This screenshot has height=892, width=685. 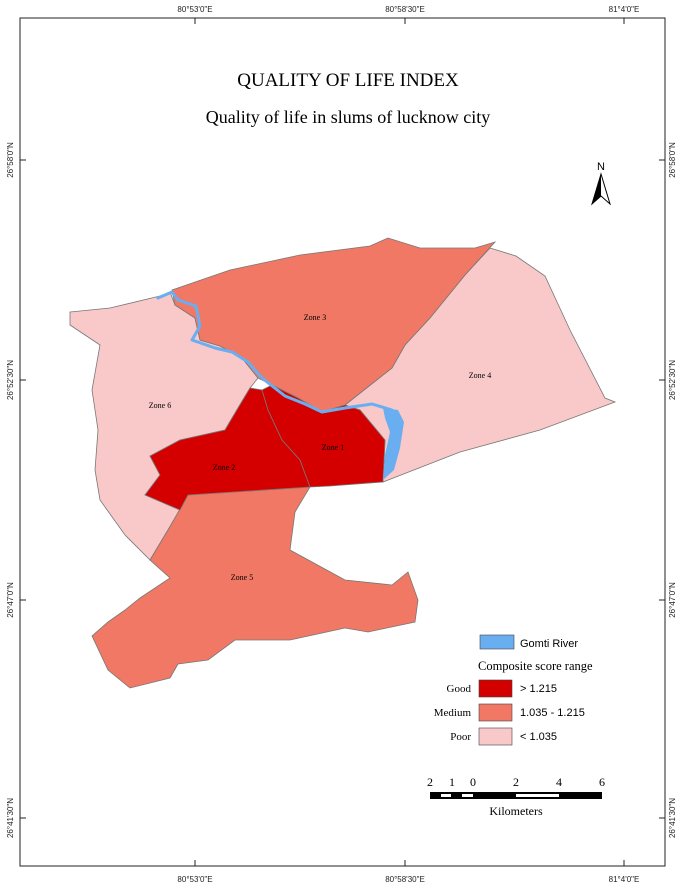 What do you see at coordinates (538, 689) in the screenshot?
I see `legend-item-good-range: > 1.215` at bounding box center [538, 689].